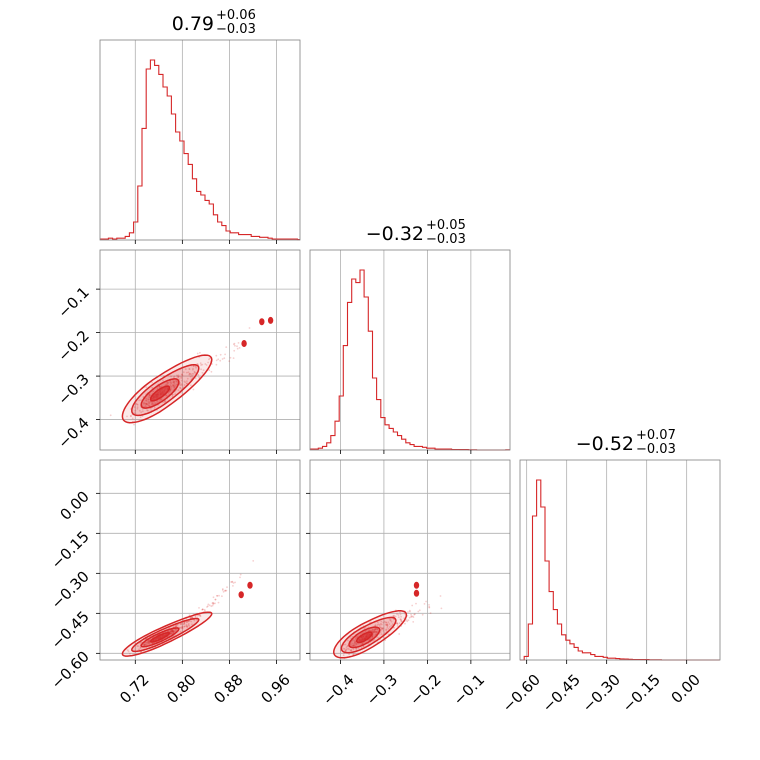 The width and height of the screenshot is (760, 760). What do you see at coordinates (338, 690) in the screenshot?
I see `xtick-label-param1: −0.4` at bounding box center [338, 690].